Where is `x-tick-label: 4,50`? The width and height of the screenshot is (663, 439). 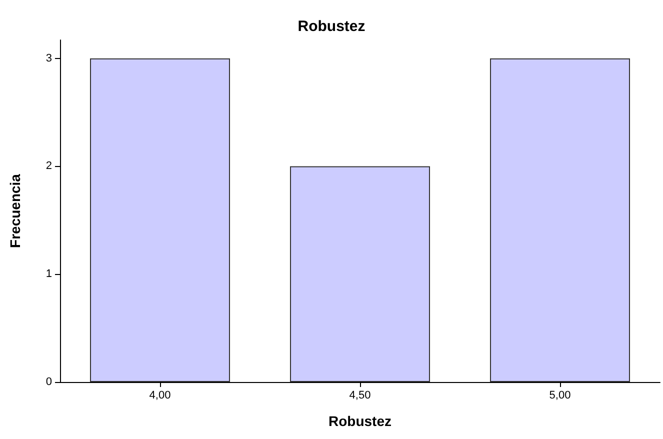
x-tick-label: 4,50 is located at coordinates (360, 396).